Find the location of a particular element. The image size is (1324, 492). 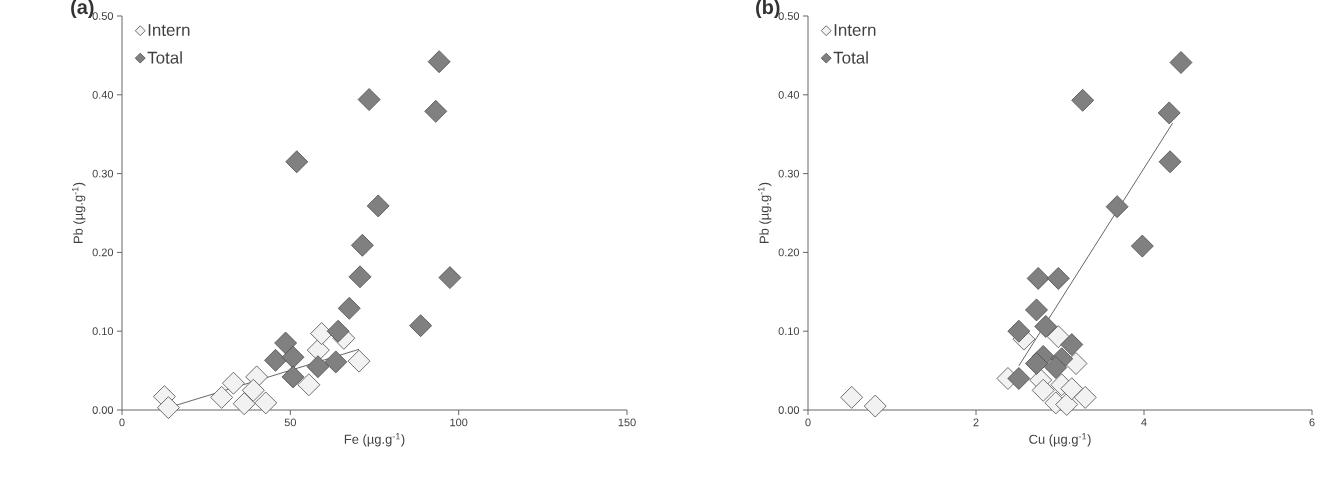

chart-title: (a) is located at coordinates (82, 9).